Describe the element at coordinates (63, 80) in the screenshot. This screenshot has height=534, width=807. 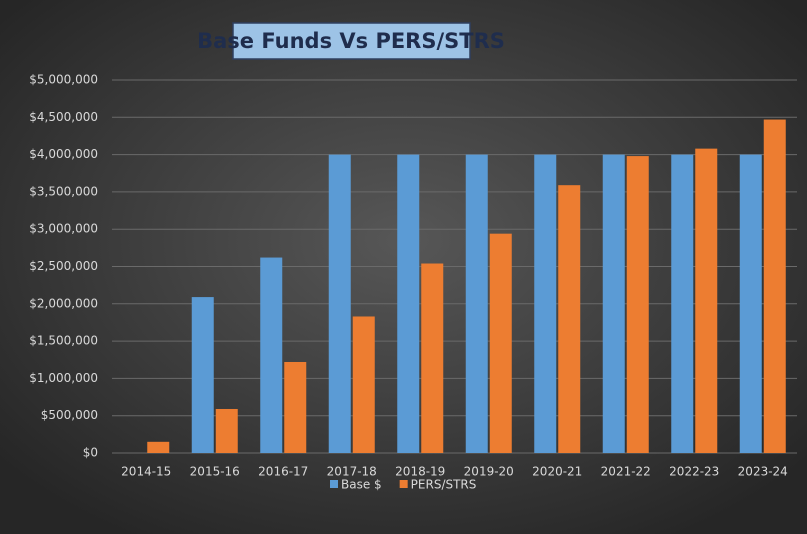
I see `y-tick-label: $5,000,000` at that location.